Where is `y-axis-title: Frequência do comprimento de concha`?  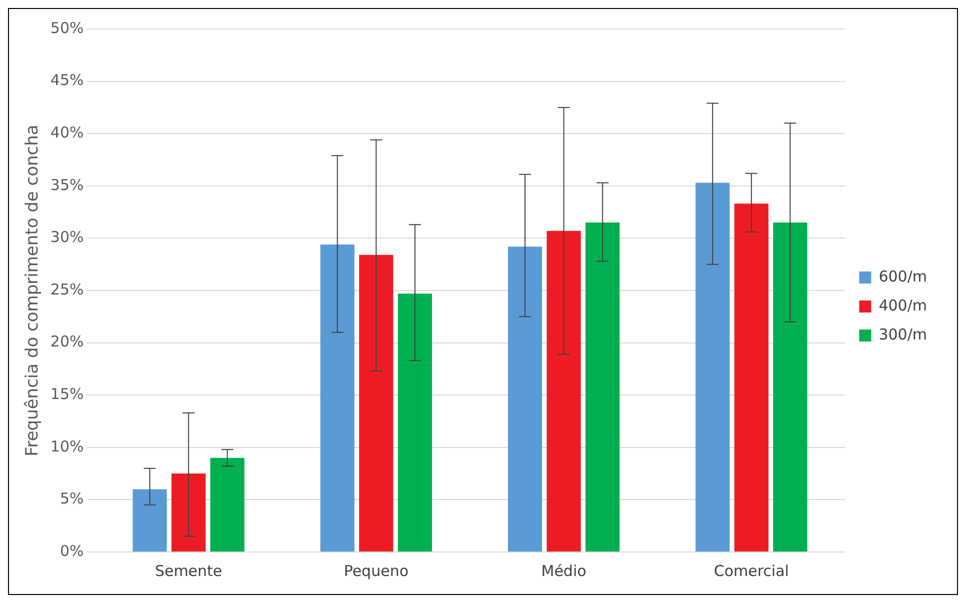
y-axis-title: Frequência do comprimento de concha is located at coordinates (32, 290).